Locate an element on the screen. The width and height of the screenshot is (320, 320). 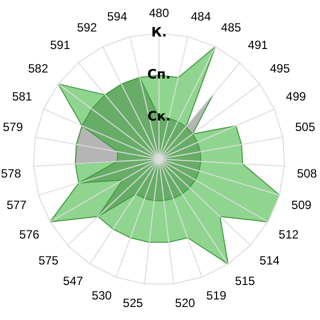
spoke-label: 578 is located at coordinates (11, 173).